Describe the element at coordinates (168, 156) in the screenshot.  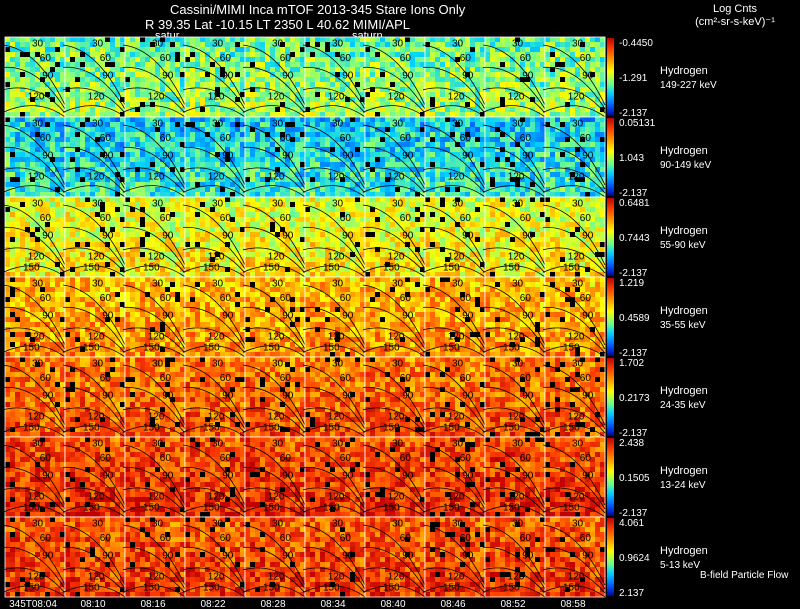
I see `contour-label: 90` at that location.